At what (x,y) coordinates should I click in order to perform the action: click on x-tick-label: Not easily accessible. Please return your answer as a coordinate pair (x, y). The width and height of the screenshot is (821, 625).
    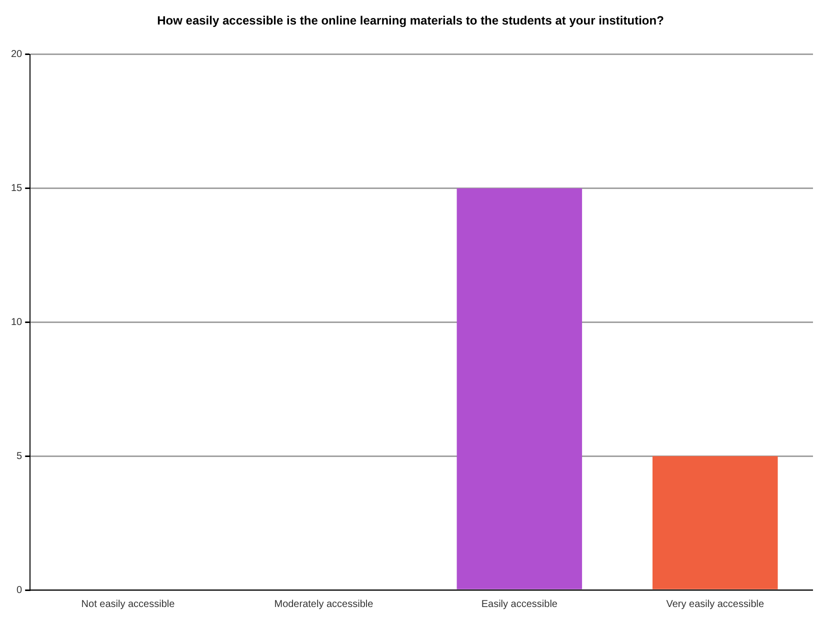
    Looking at the image, I should click on (128, 604).